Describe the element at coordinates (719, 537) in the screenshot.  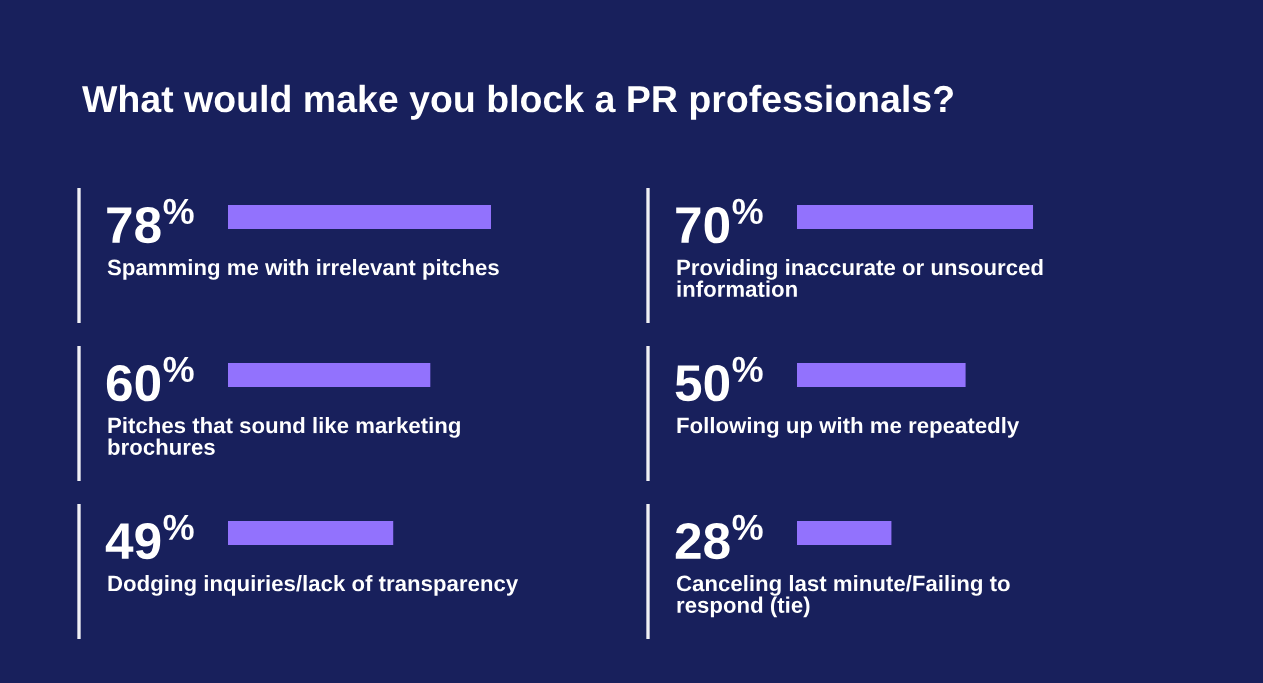
I see `data-label: 28$^{%}$` at that location.